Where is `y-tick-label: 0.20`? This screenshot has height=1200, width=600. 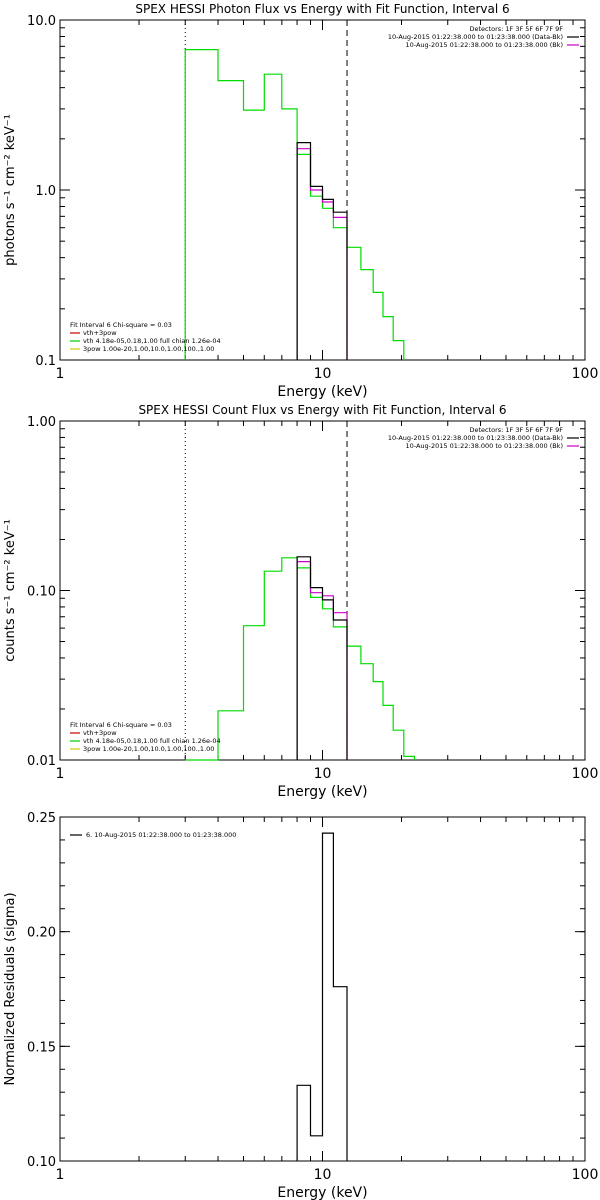 y-tick-label: 0.20 is located at coordinates (41, 933).